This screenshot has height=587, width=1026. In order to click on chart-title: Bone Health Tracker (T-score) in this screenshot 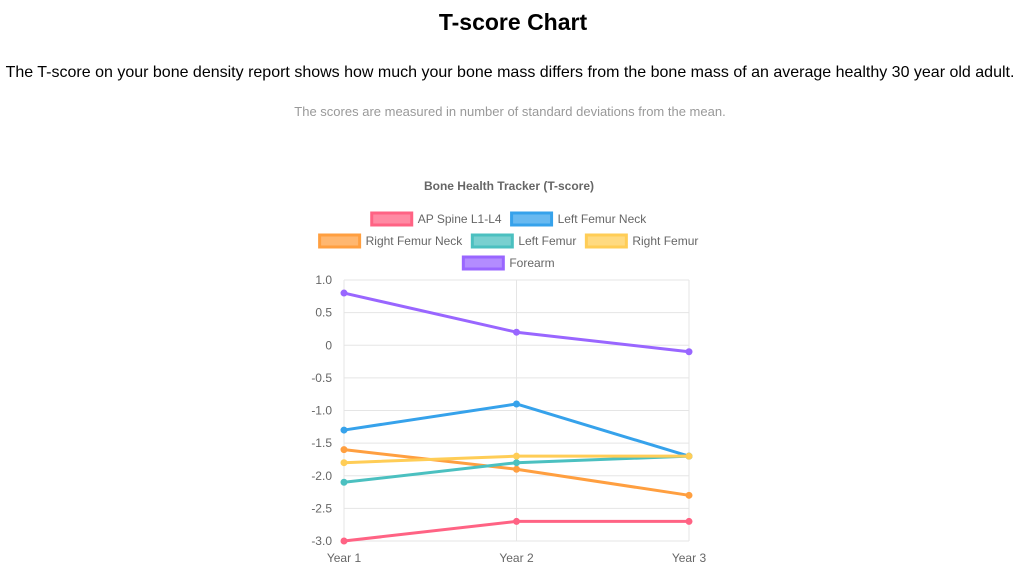, I will do `click(509, 186)`.